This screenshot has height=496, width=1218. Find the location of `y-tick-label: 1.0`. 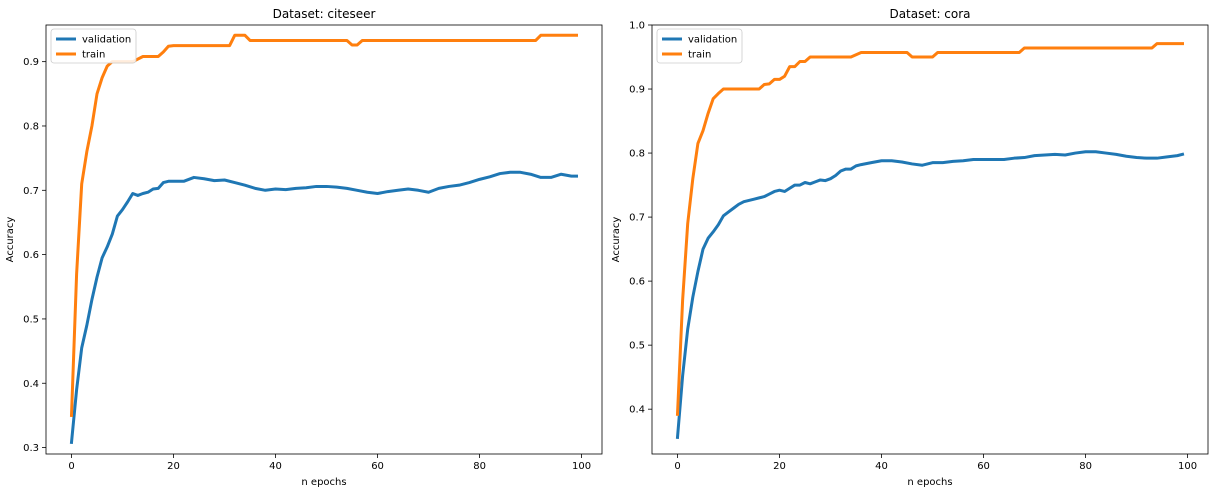

y-tick-label: 1.0 is located at coordinates (637, 26).